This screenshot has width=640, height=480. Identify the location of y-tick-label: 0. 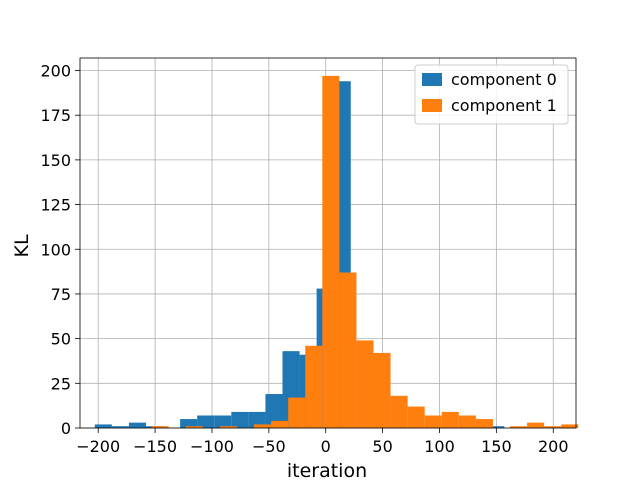
(66, 428).